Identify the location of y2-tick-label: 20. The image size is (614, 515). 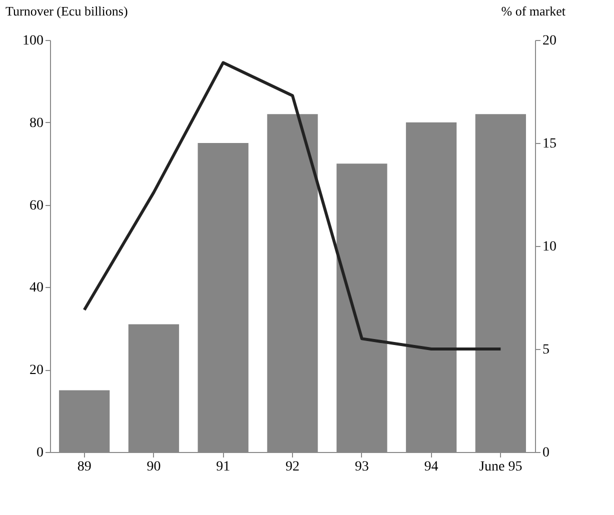
(549, 41).